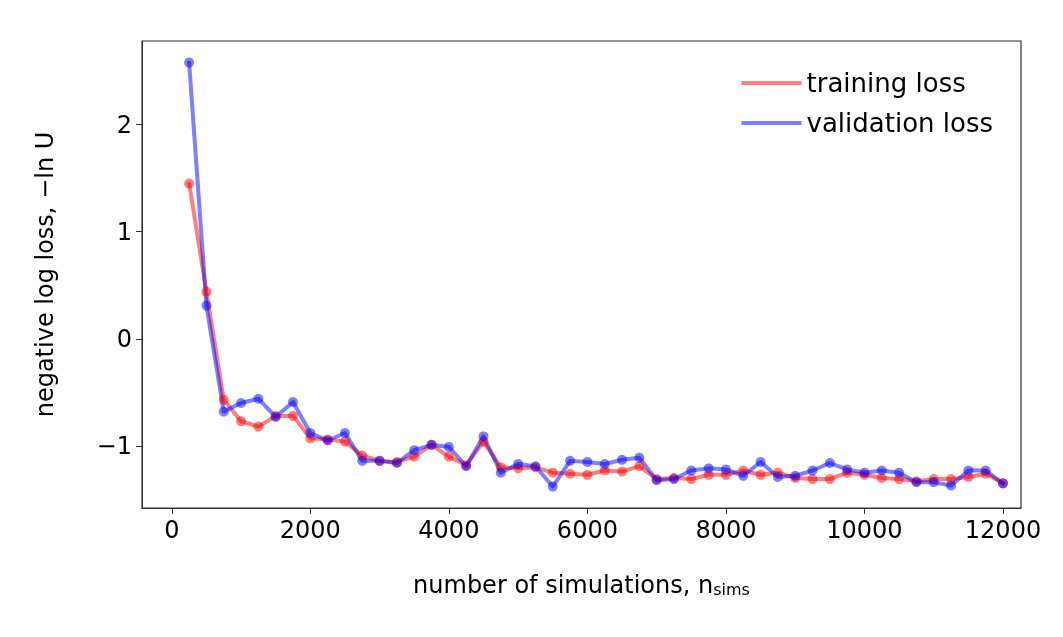  Describe the element at coordinates (864, 530) in the screenshot. I see `x-tick-label: 10000` at that location.